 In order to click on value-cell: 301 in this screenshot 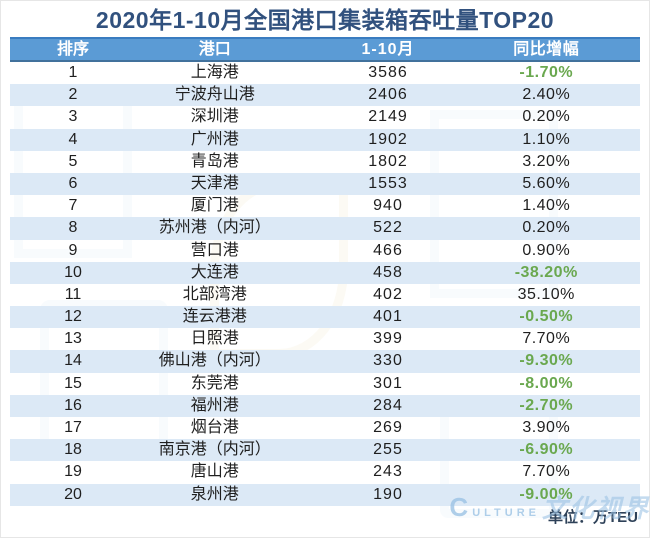, I will do `click(388, 383)`.